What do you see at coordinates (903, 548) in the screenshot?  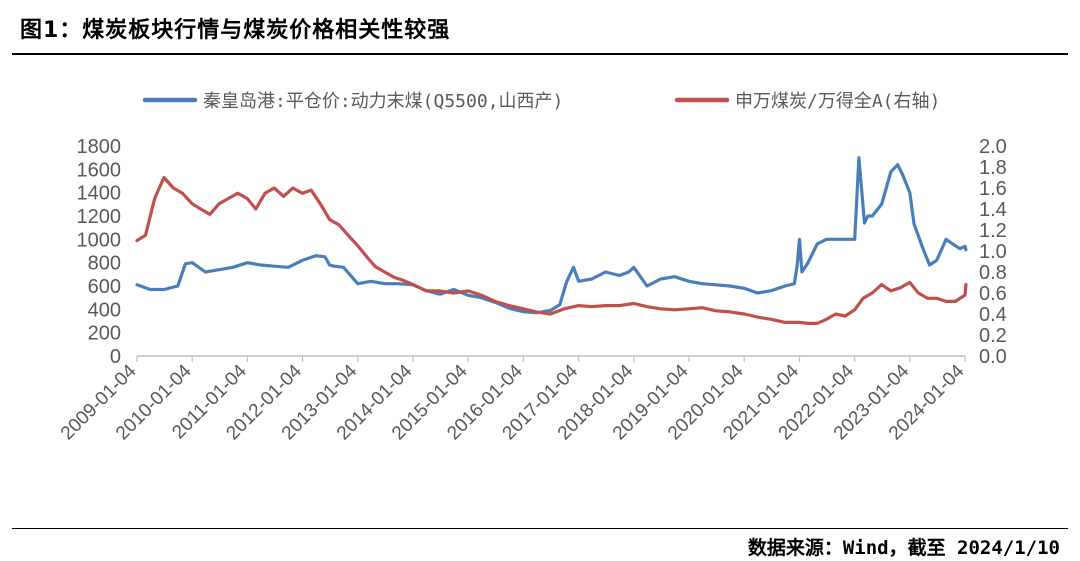 I see `source-note: 数据来源：Wind，截至 2024/1/10` at bounding box center [903, 548].